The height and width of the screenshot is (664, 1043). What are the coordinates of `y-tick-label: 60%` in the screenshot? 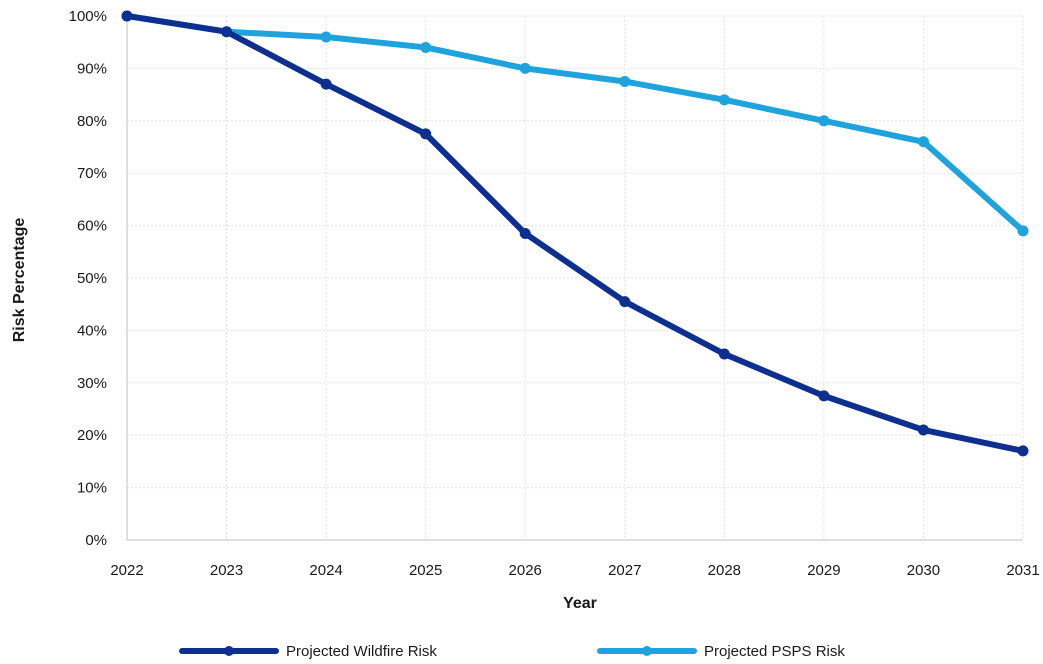 It's located at (92, 226).